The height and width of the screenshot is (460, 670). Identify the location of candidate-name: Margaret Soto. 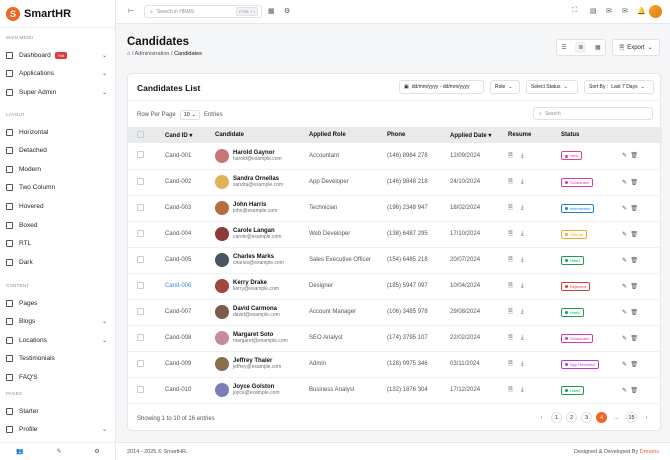
(253, 335).